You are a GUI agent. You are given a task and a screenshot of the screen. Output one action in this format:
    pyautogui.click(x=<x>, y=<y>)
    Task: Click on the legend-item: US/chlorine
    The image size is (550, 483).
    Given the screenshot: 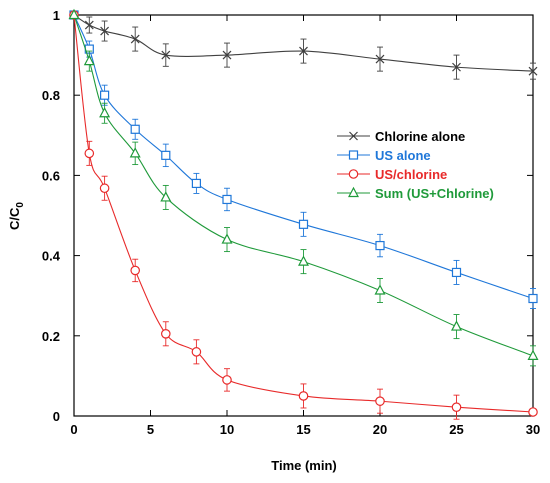 What is the action you would take?
    pyautogui.click(x=392, y=174)
    